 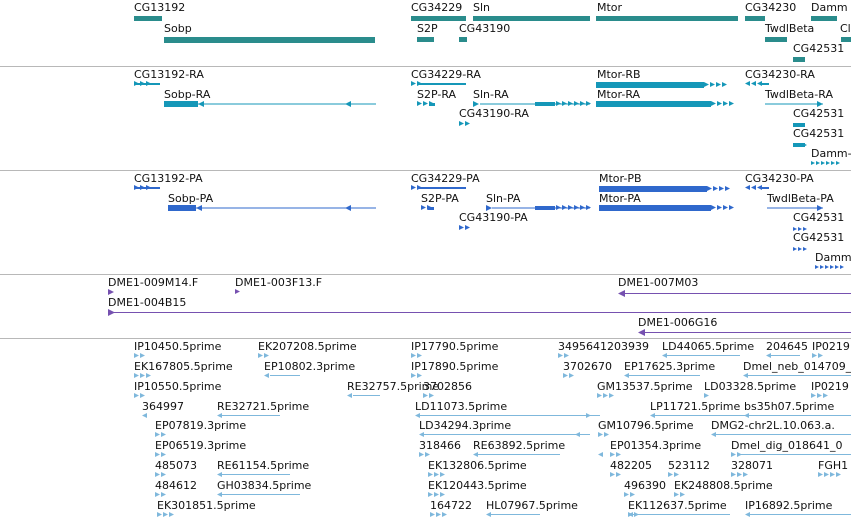 What do you see at coordinates (447, 386) in the screenshot?
I see `est-label: 3702856` at bounding box center [447, 386].